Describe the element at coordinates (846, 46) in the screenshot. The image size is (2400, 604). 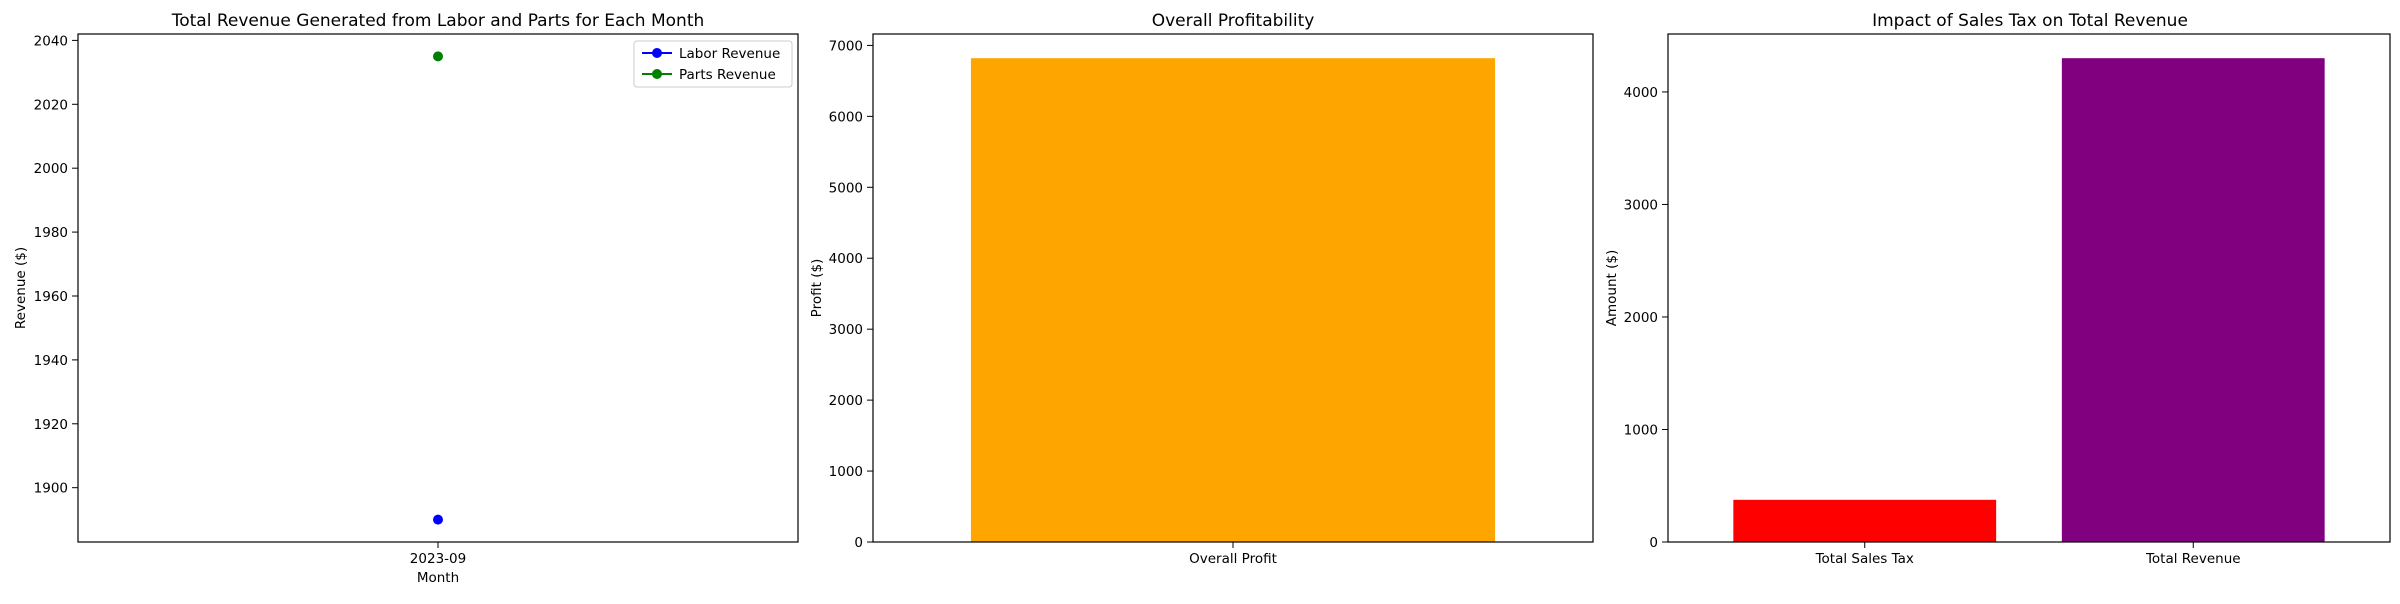
I see `y-tick-label: 7000` at that location.